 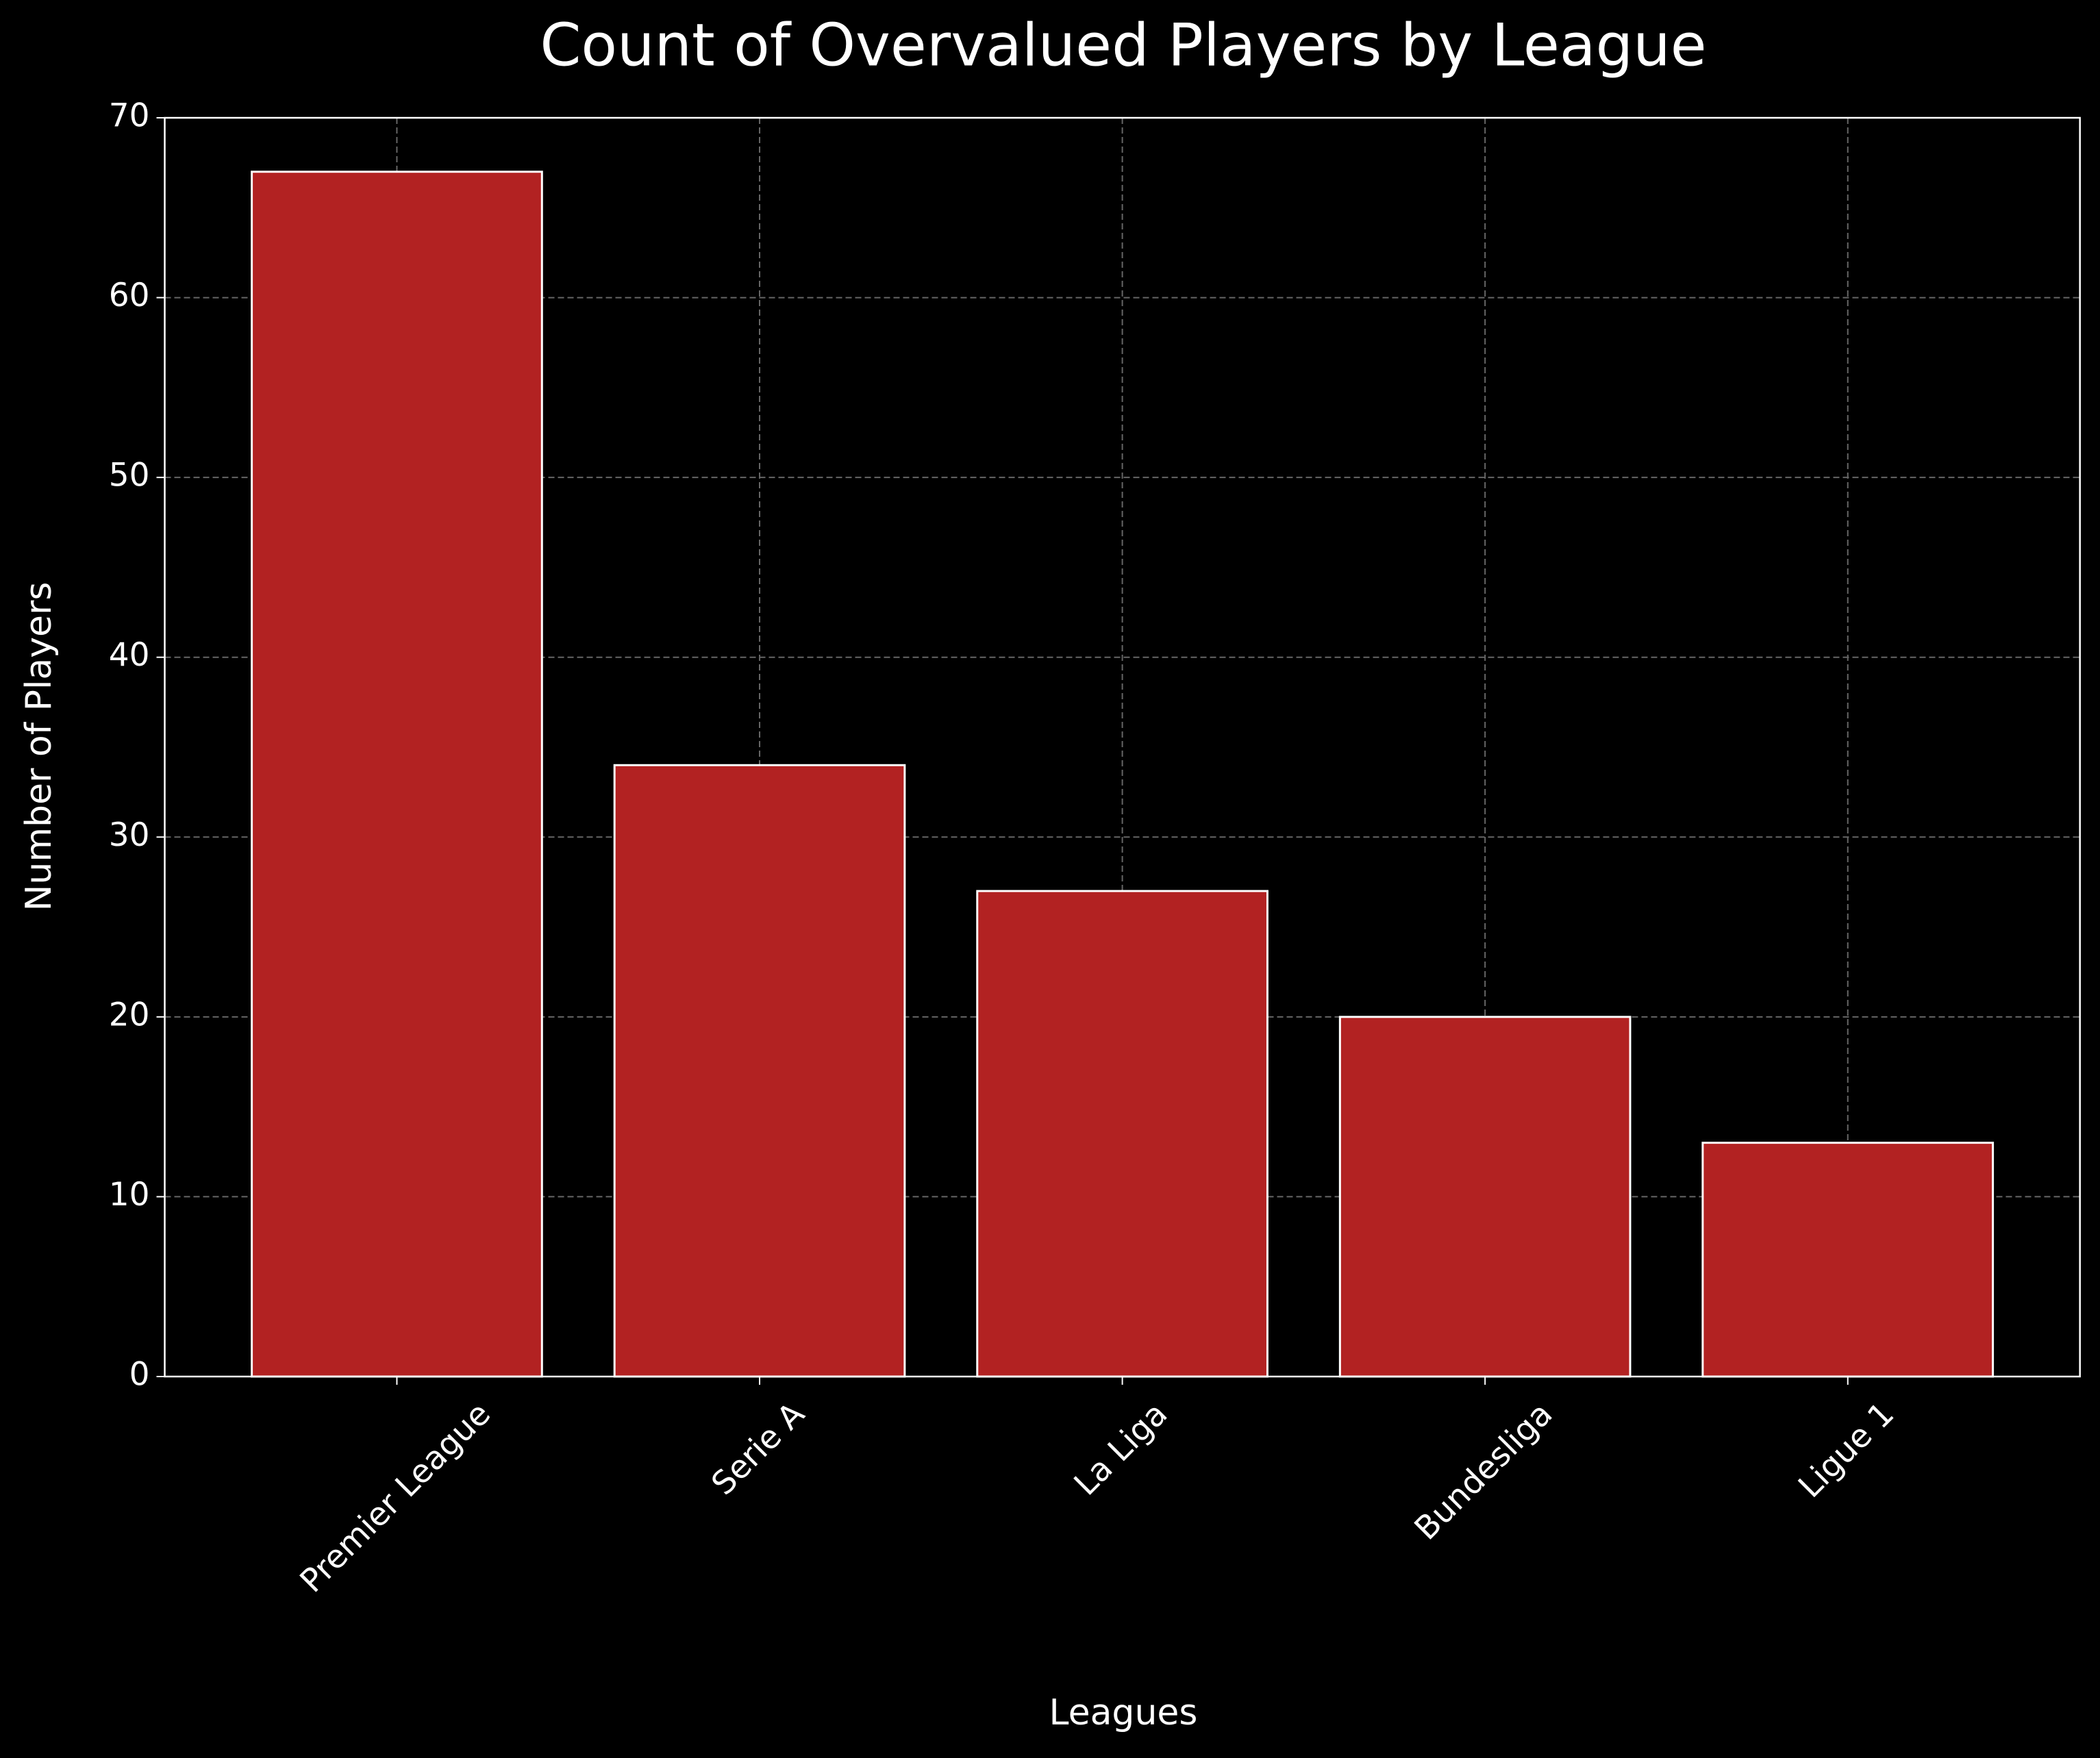 I want to click on y-tick-label: 70, so click(x=129, y=116).